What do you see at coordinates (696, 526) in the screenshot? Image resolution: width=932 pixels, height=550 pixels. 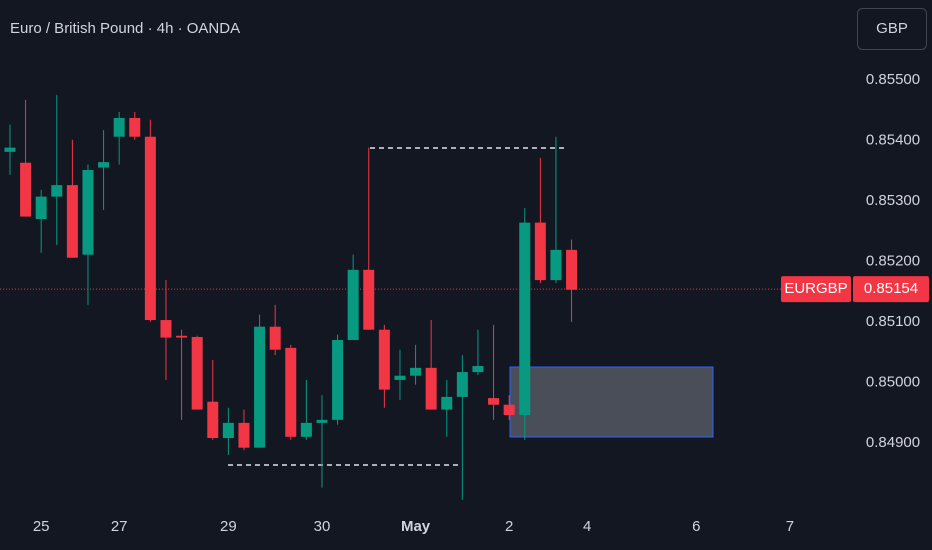 I see `x-tick-label: 6` at bounding box center [696, 526].